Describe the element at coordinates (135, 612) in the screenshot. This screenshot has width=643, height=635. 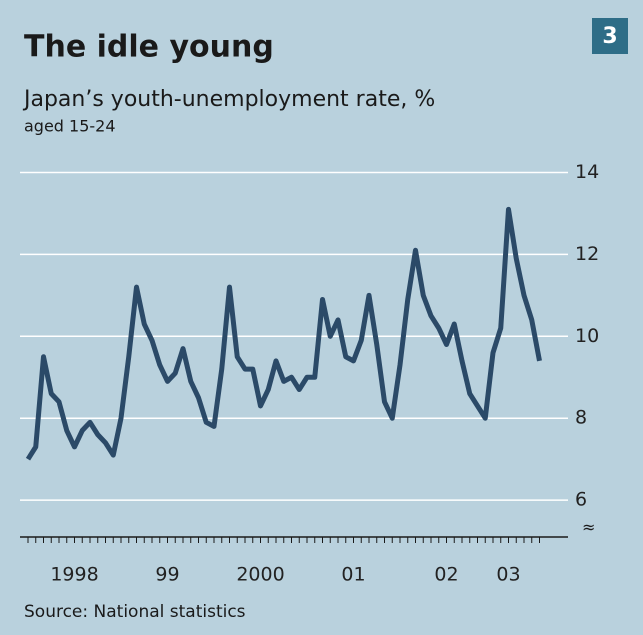
I see `source: Source: National statistics` at that location.